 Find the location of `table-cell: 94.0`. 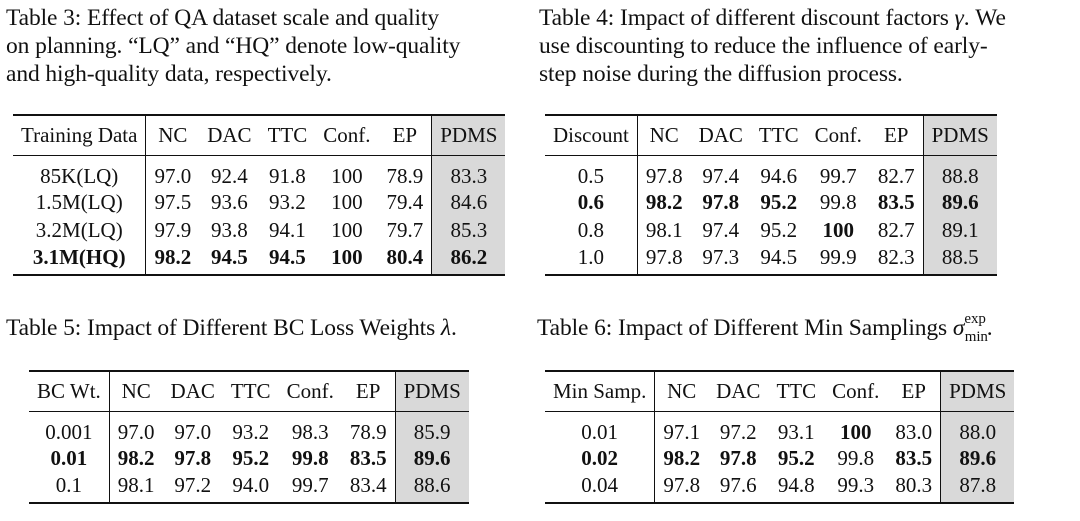

table-cell: 94.0 is located at coordinates (251, 484).